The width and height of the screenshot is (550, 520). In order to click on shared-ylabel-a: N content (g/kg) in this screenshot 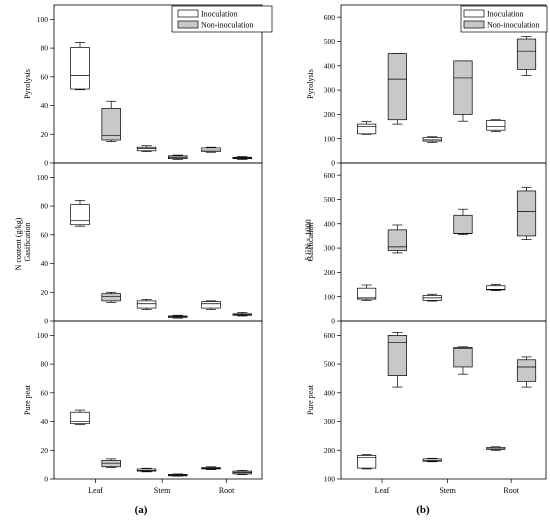, I will do `click(18, 243)`.